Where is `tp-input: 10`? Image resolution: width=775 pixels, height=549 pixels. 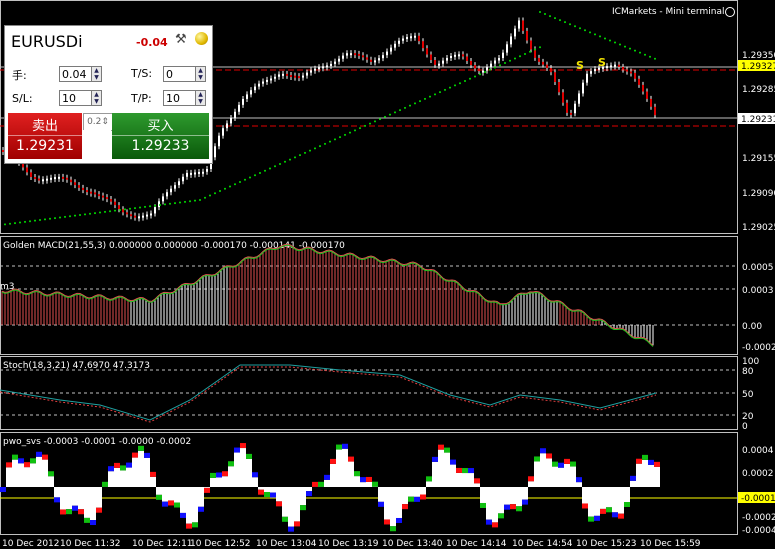
tp-input: 10 is located at coordinates (182, 98).